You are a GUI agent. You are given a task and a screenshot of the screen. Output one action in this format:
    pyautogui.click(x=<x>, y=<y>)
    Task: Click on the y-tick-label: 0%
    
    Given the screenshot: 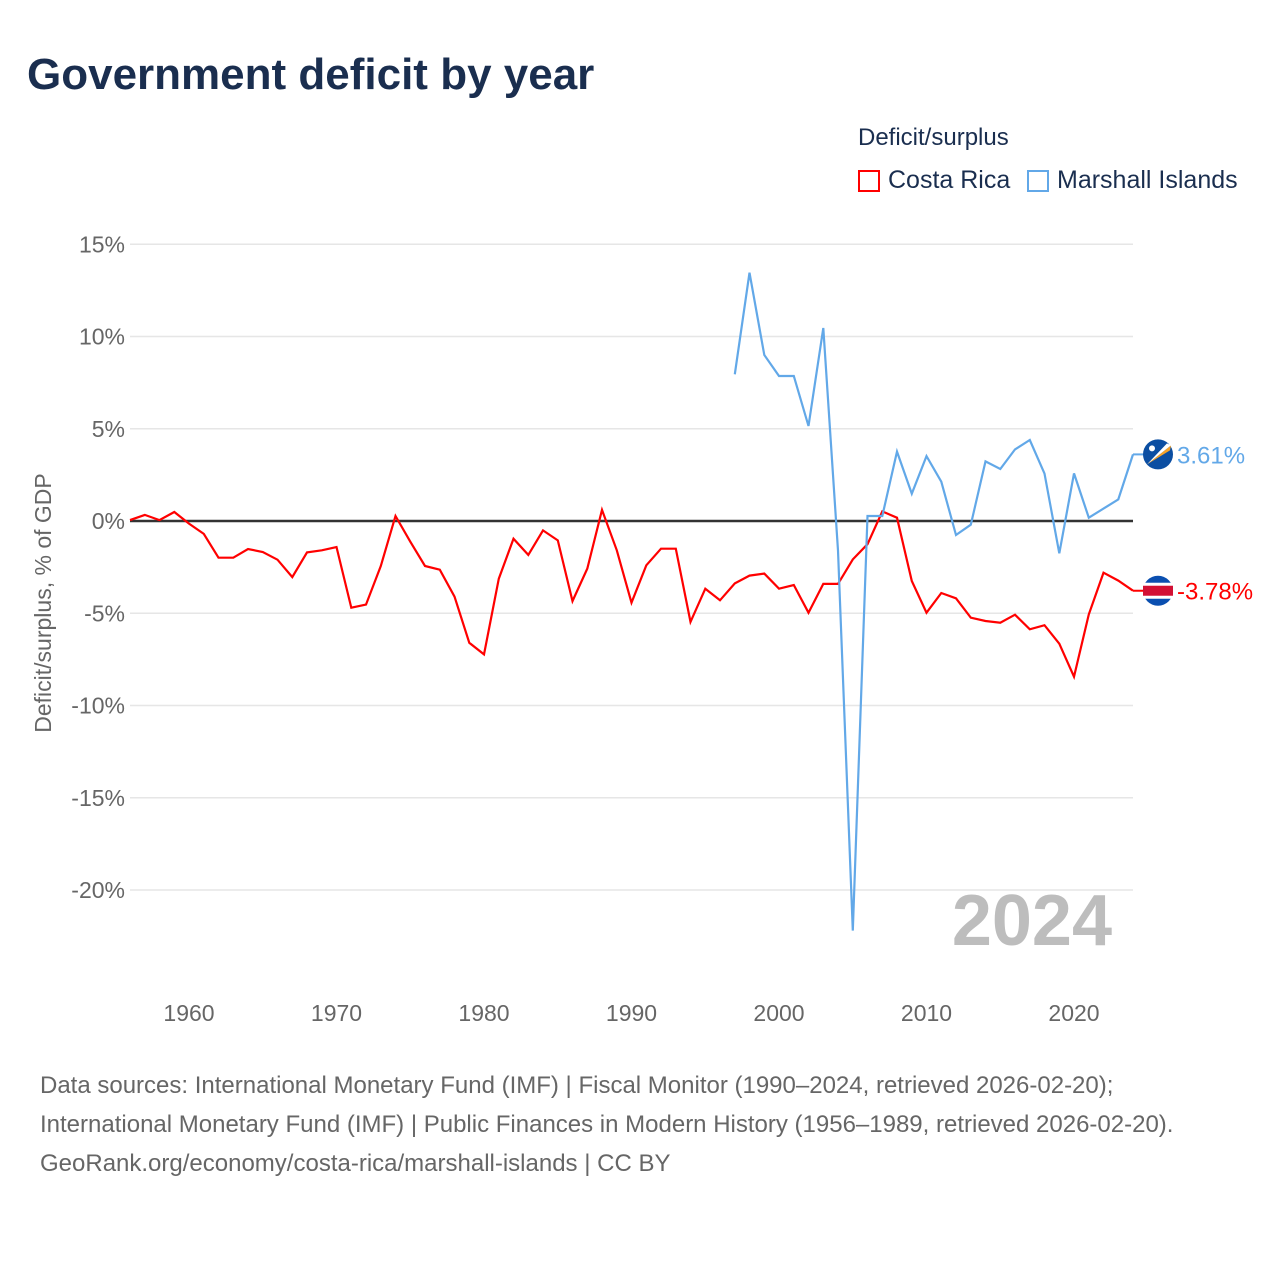 What is the action you would take?
    pyautogui.click(x=108, y=521)
    